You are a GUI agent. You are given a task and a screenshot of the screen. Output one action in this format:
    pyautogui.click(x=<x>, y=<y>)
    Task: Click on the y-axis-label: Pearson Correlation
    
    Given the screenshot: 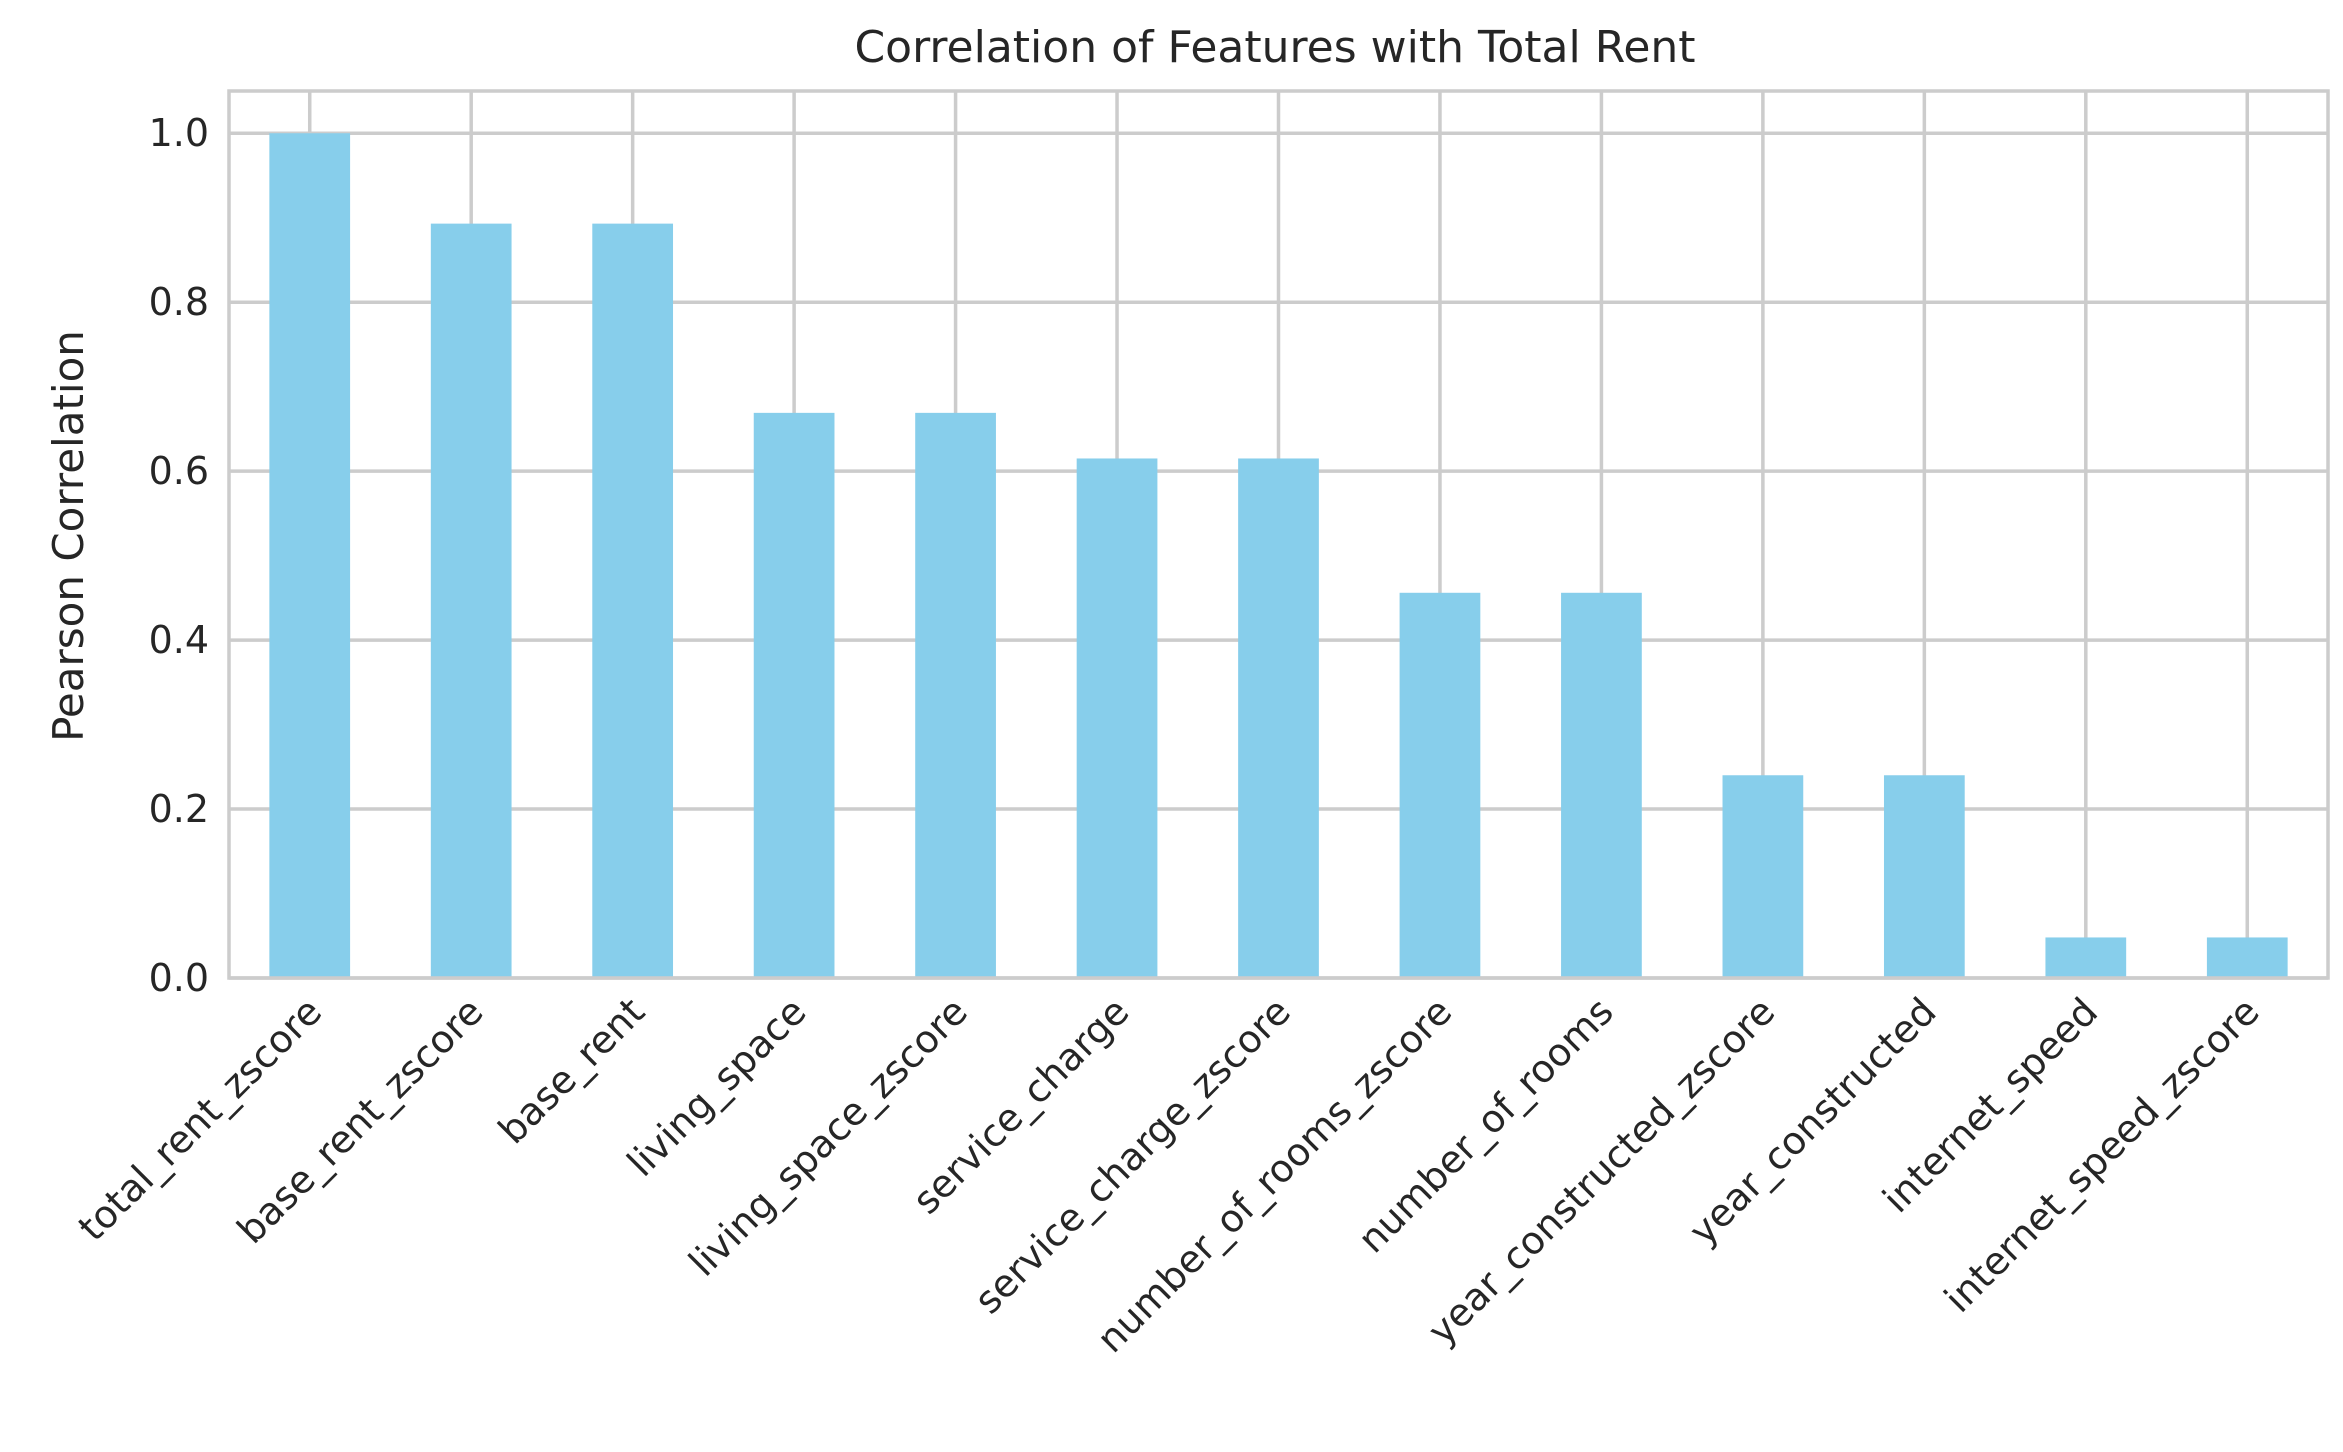 What is the action you would take?
    pyautogui.click(x=68, y=536)
    